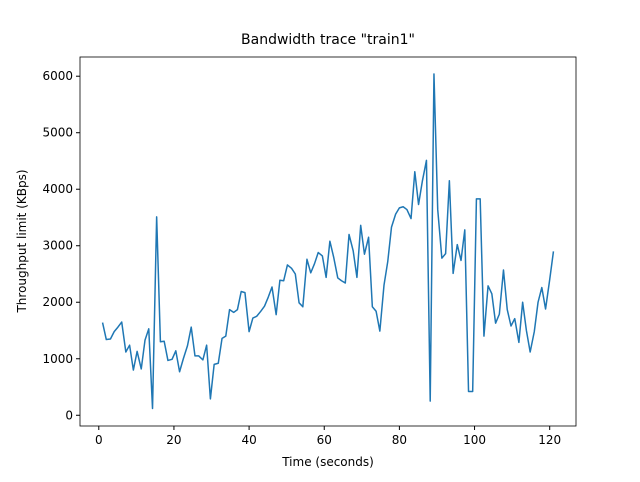 The height and width of the screenshot is (482, 640). What do you see at coordinates (173, 440) in the screenshot?
I see `x-tick-label: 20` at bounding box center [173, 440].